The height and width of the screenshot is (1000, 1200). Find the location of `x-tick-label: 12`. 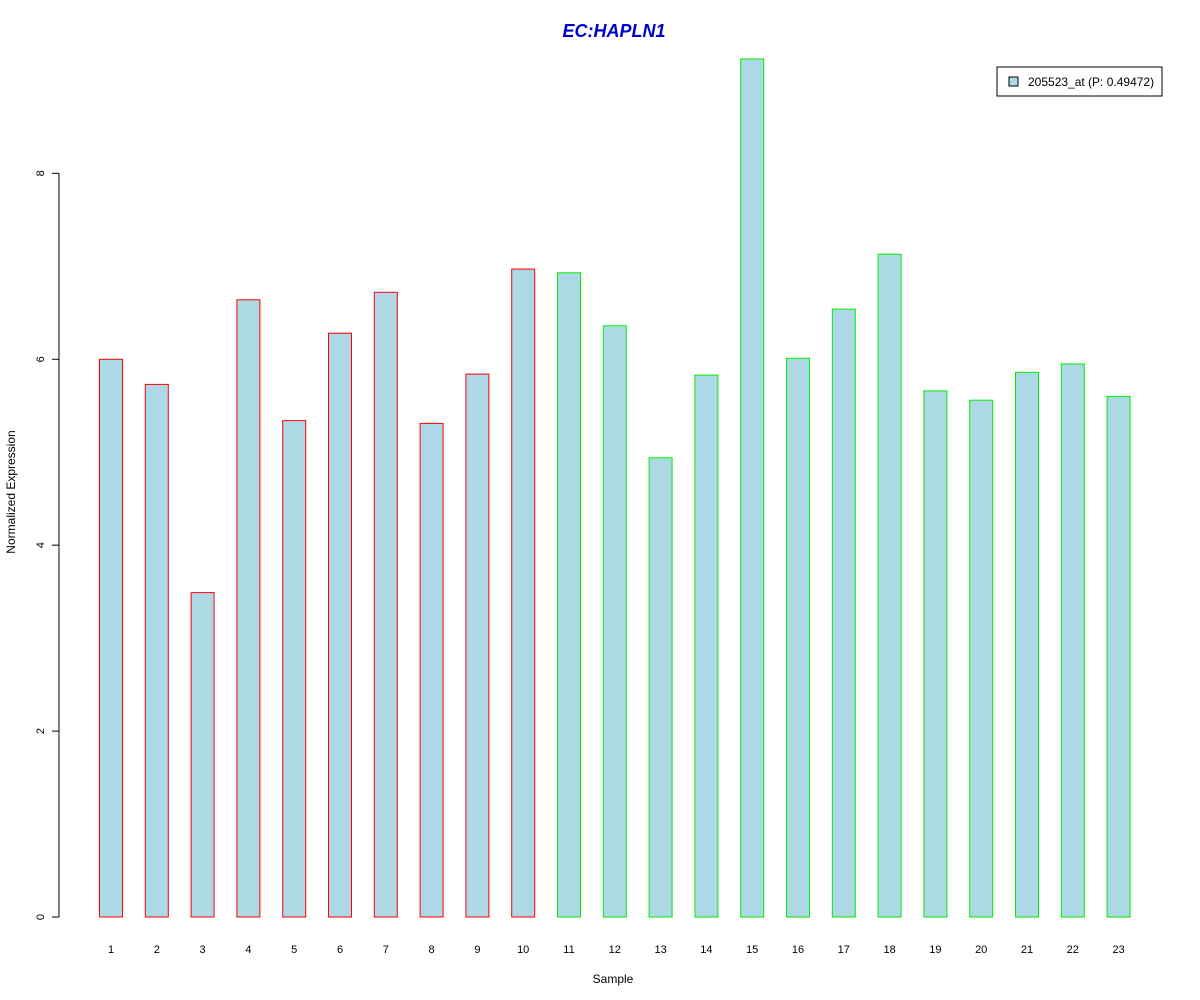

x-tick-label: 12 is located at coordinates (615, 950).